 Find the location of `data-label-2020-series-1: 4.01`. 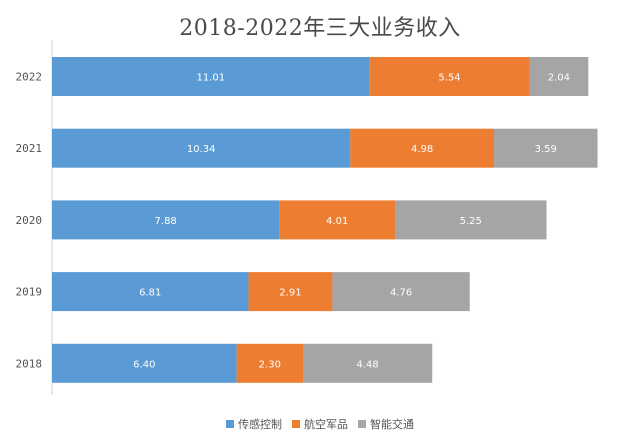

data-label-2020-series-1: 4.01 is located at coordinates (337, 221).